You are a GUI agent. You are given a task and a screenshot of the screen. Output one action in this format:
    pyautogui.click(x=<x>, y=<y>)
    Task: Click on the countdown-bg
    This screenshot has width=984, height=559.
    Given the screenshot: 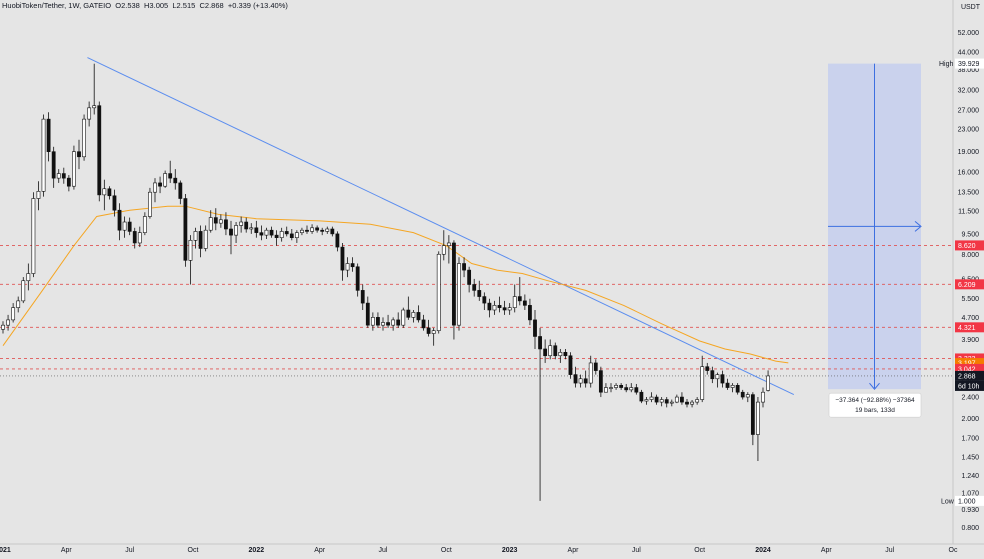 What is the action you would take?
    pyautogui.click(x=969, y=385)
    